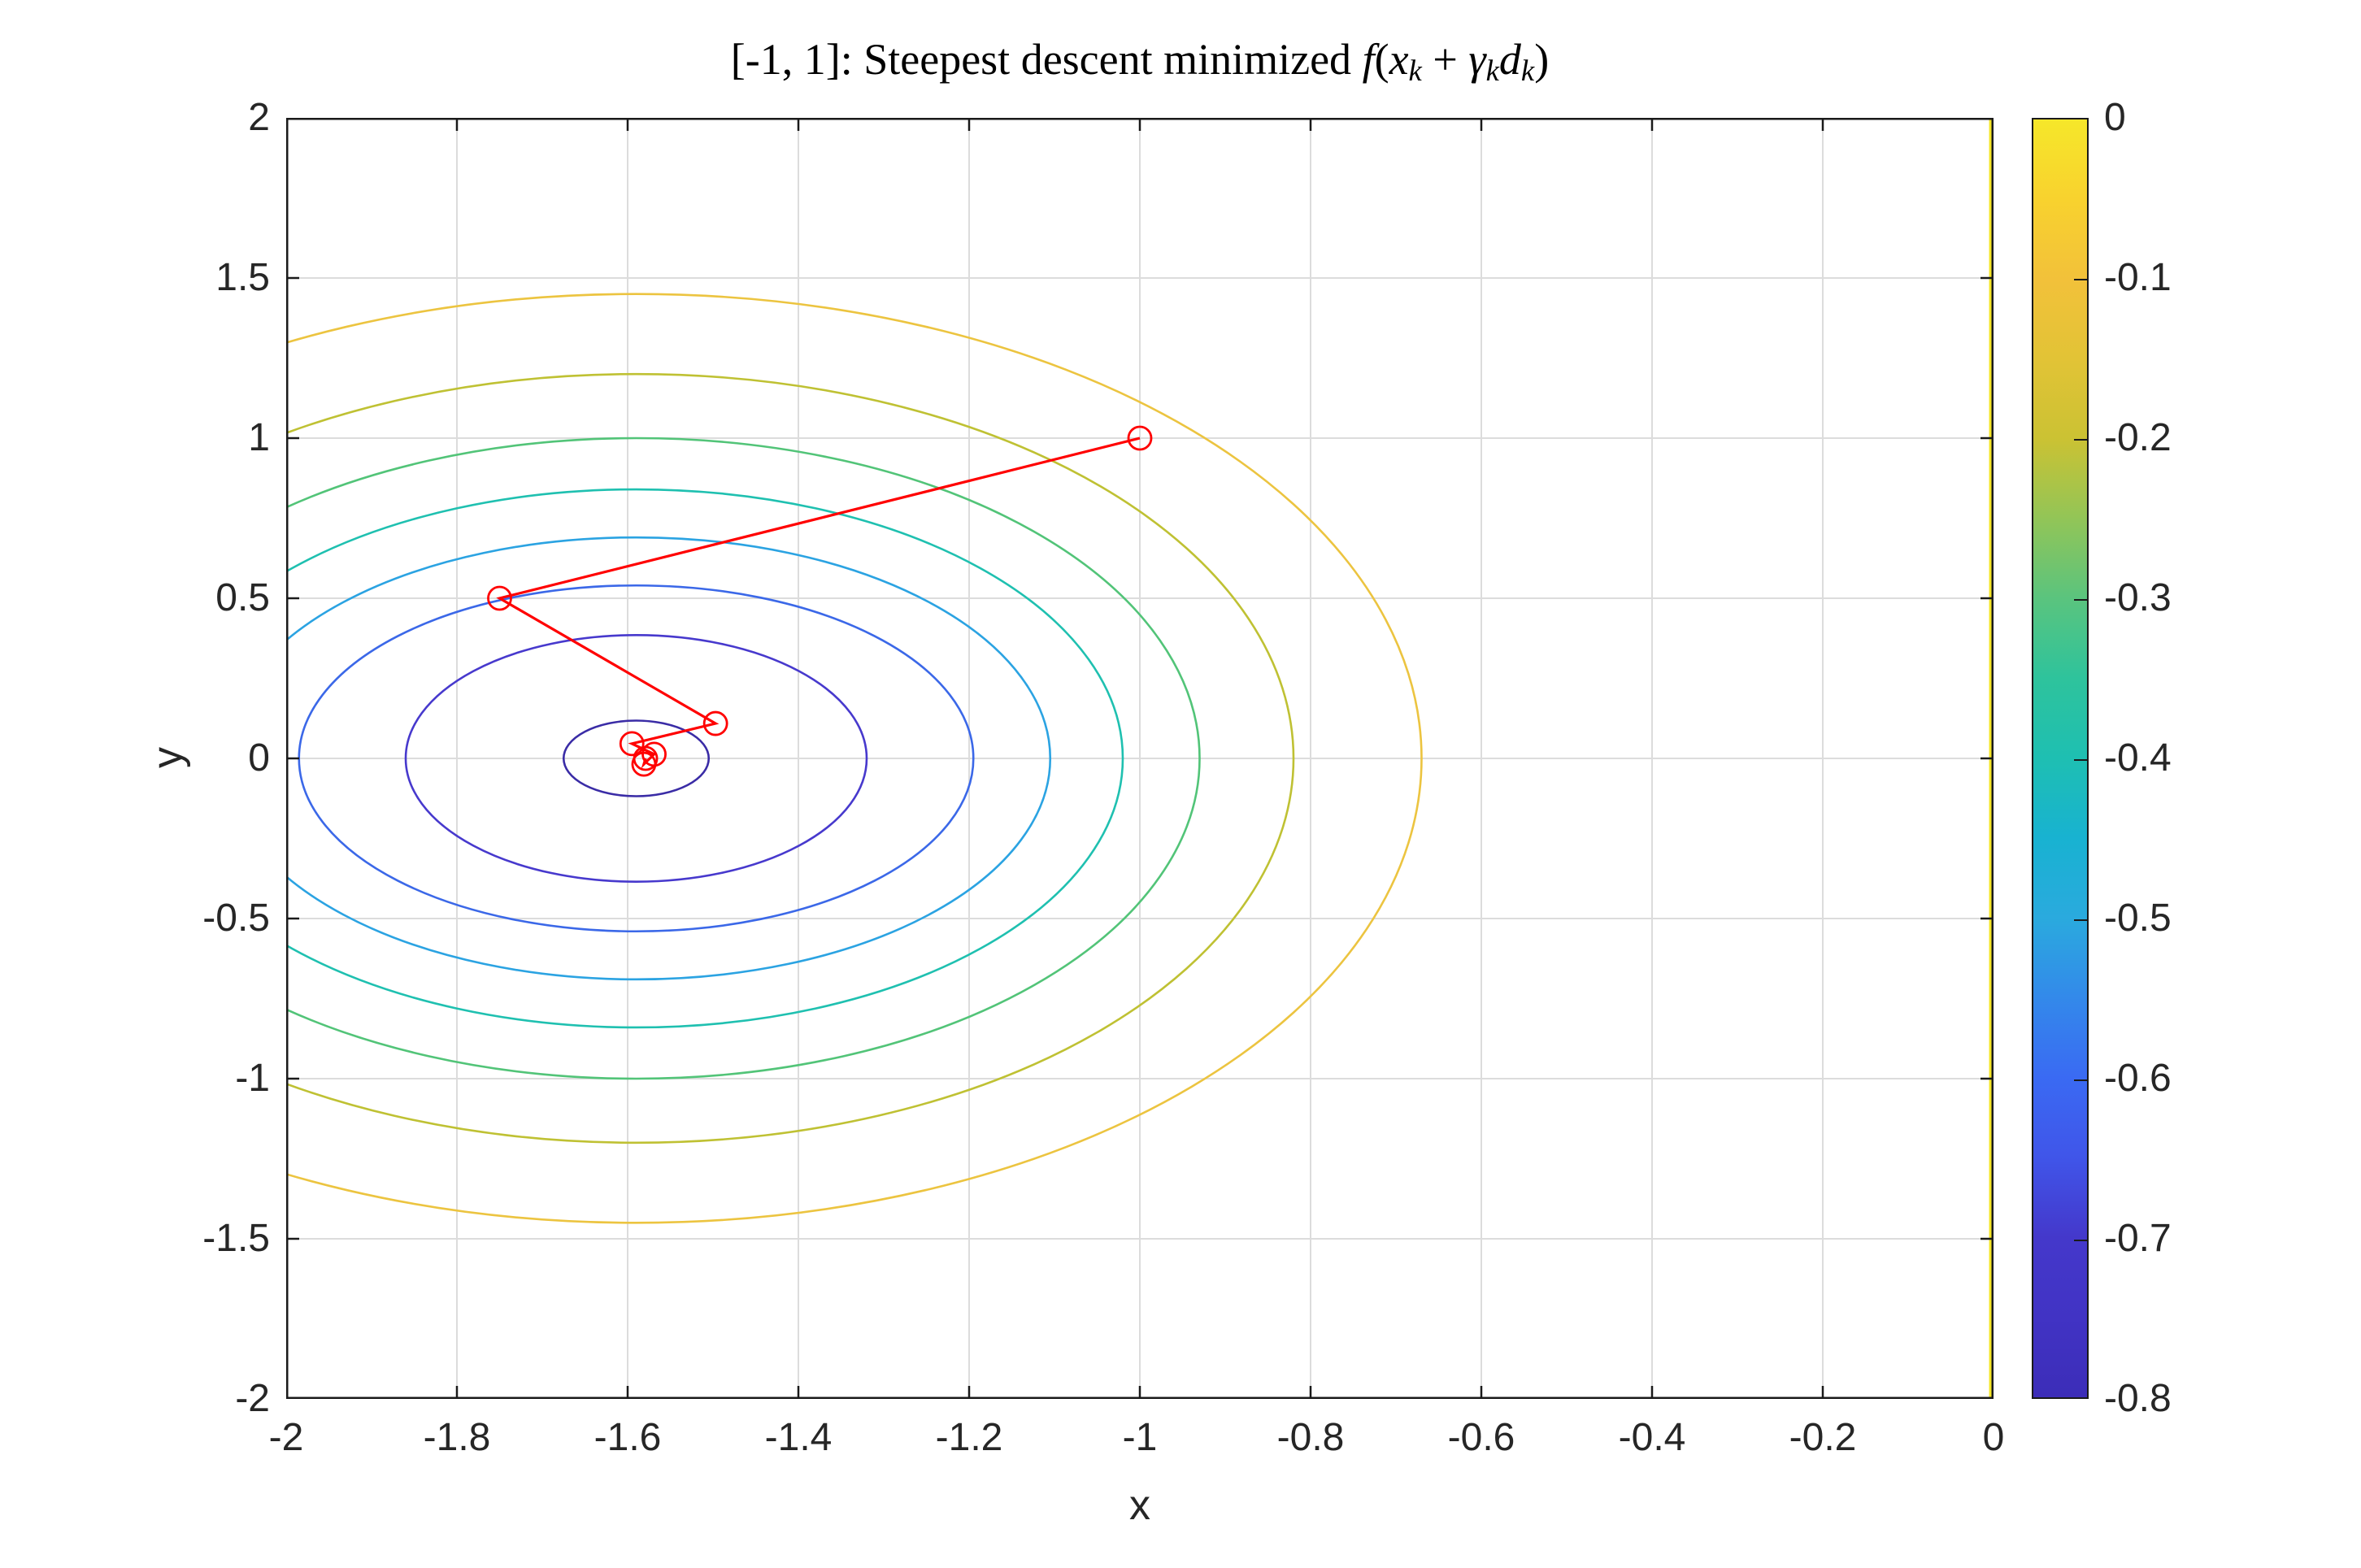  Describe the element at coordinates (286, 1437) in the screenshot. I see `x-tick-label: -2` at that location.